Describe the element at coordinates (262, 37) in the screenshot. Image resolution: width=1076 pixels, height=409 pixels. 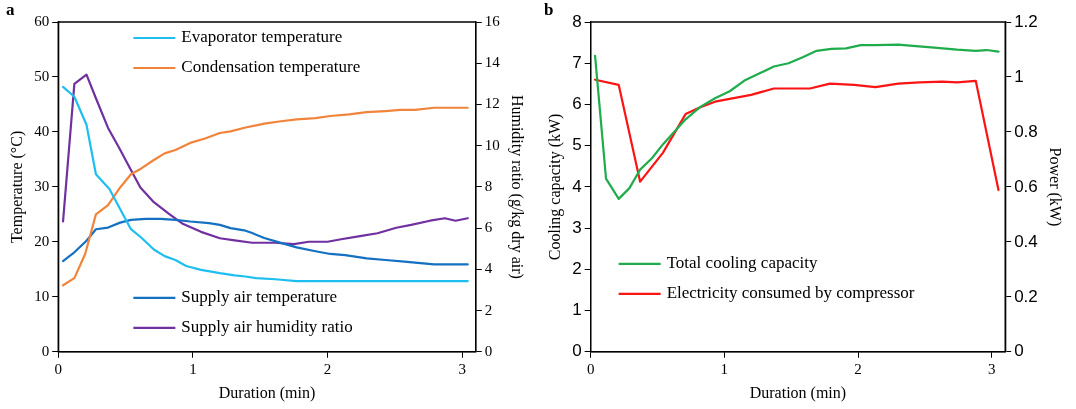
I see `legend-label: Evaporator temperature` at that location.